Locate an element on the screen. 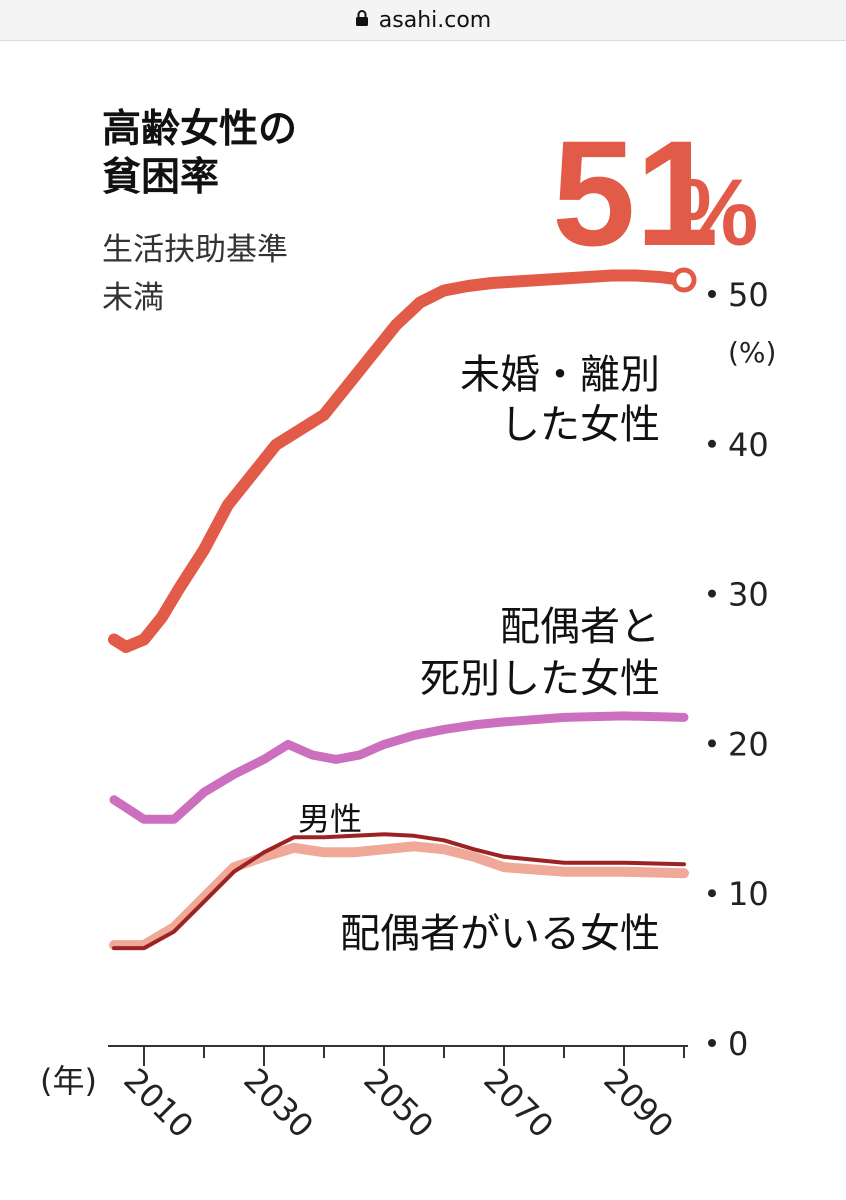 The image size is (846, 1200). y-axis-unit: (%) is located at coordinates (752, 352).